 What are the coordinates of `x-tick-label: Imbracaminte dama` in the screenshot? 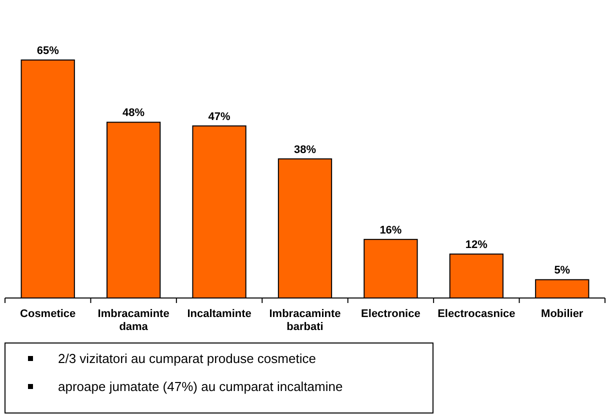 It's located at (134, 320).